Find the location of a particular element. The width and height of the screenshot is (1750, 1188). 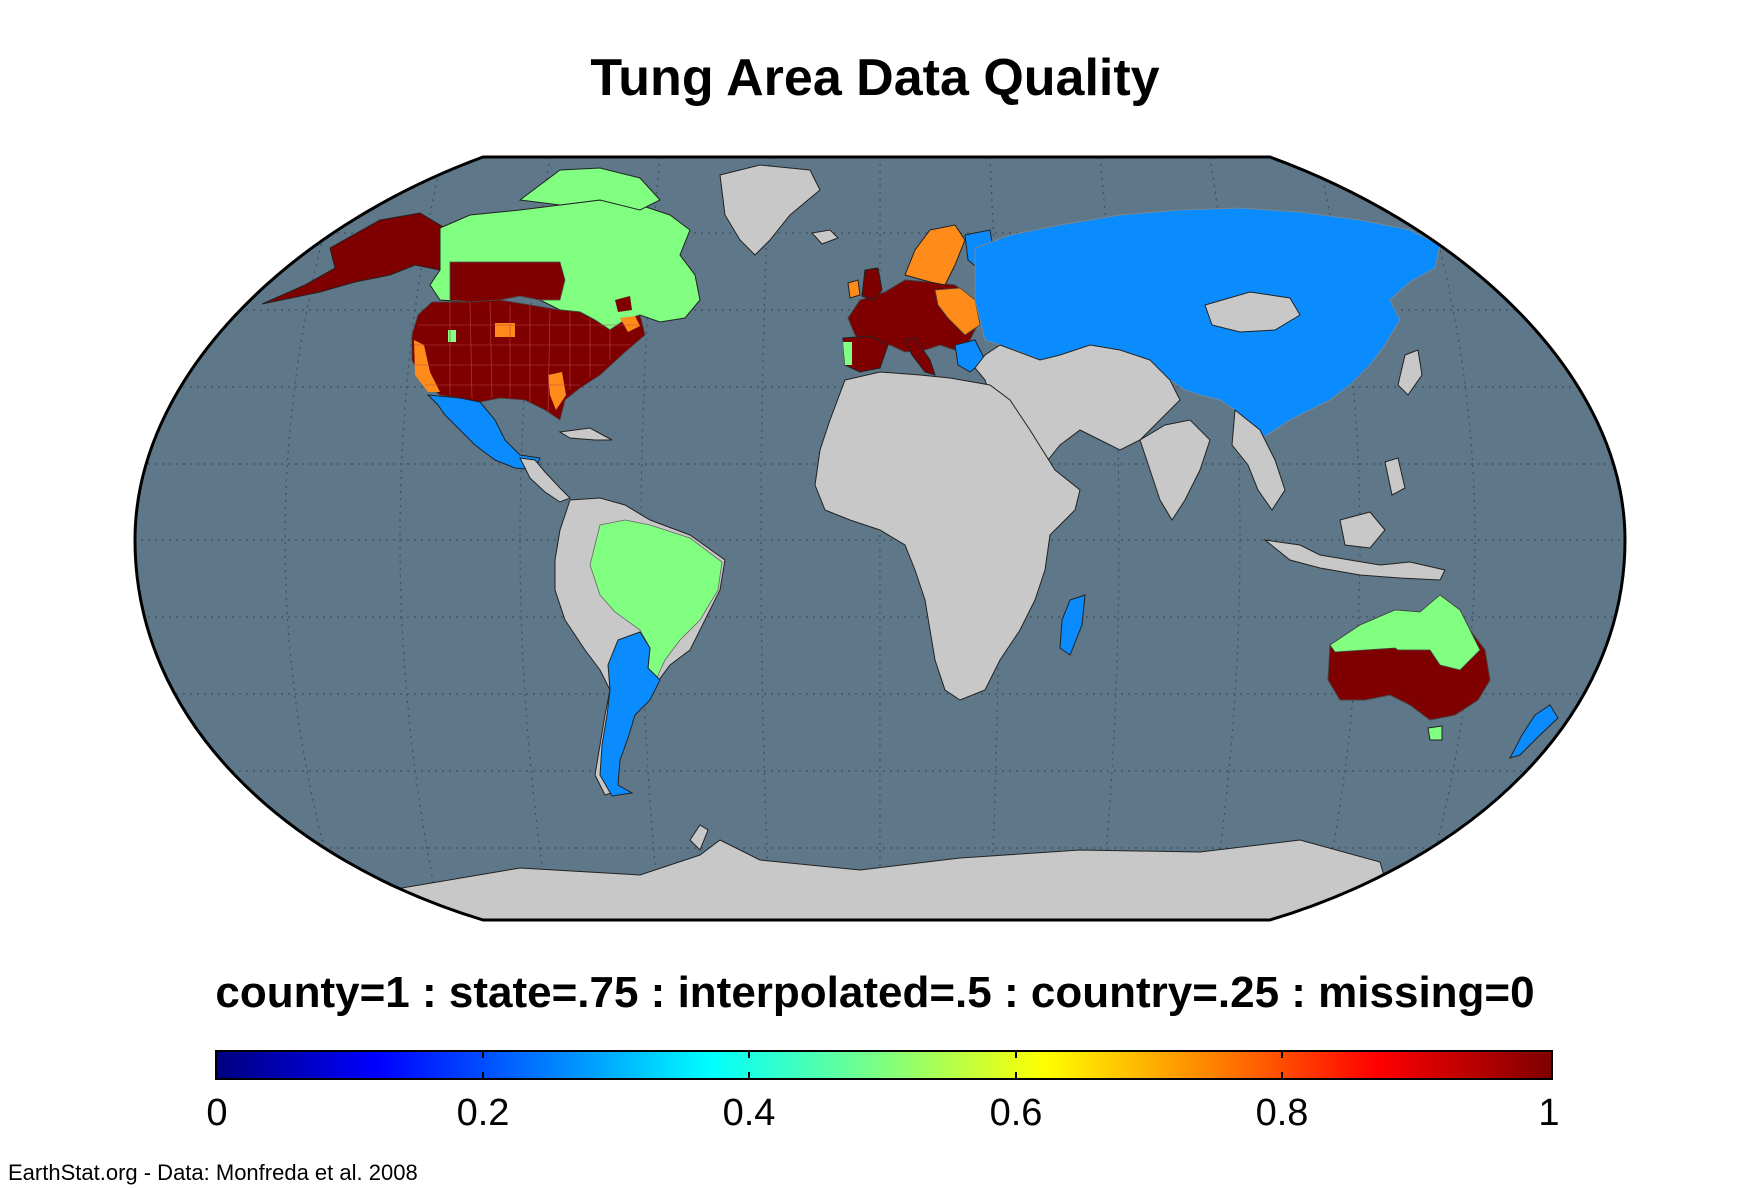

region-italy is located at coordinates (920, 356).